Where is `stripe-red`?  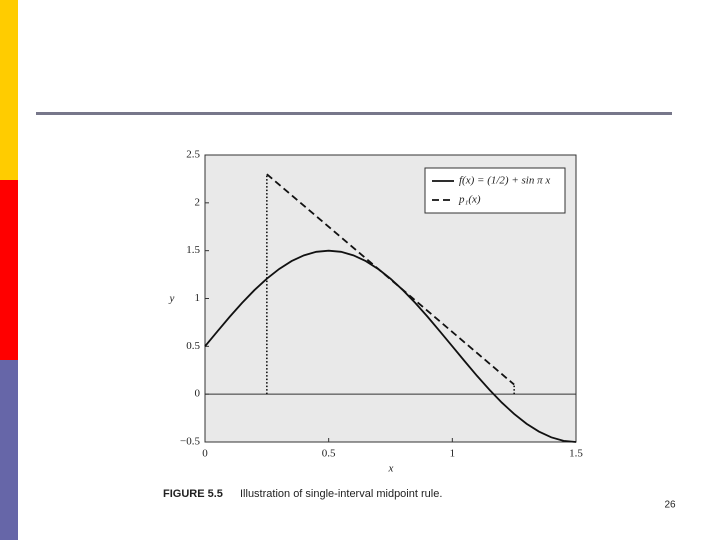 stripe-red is located at coordinates (9, 270).